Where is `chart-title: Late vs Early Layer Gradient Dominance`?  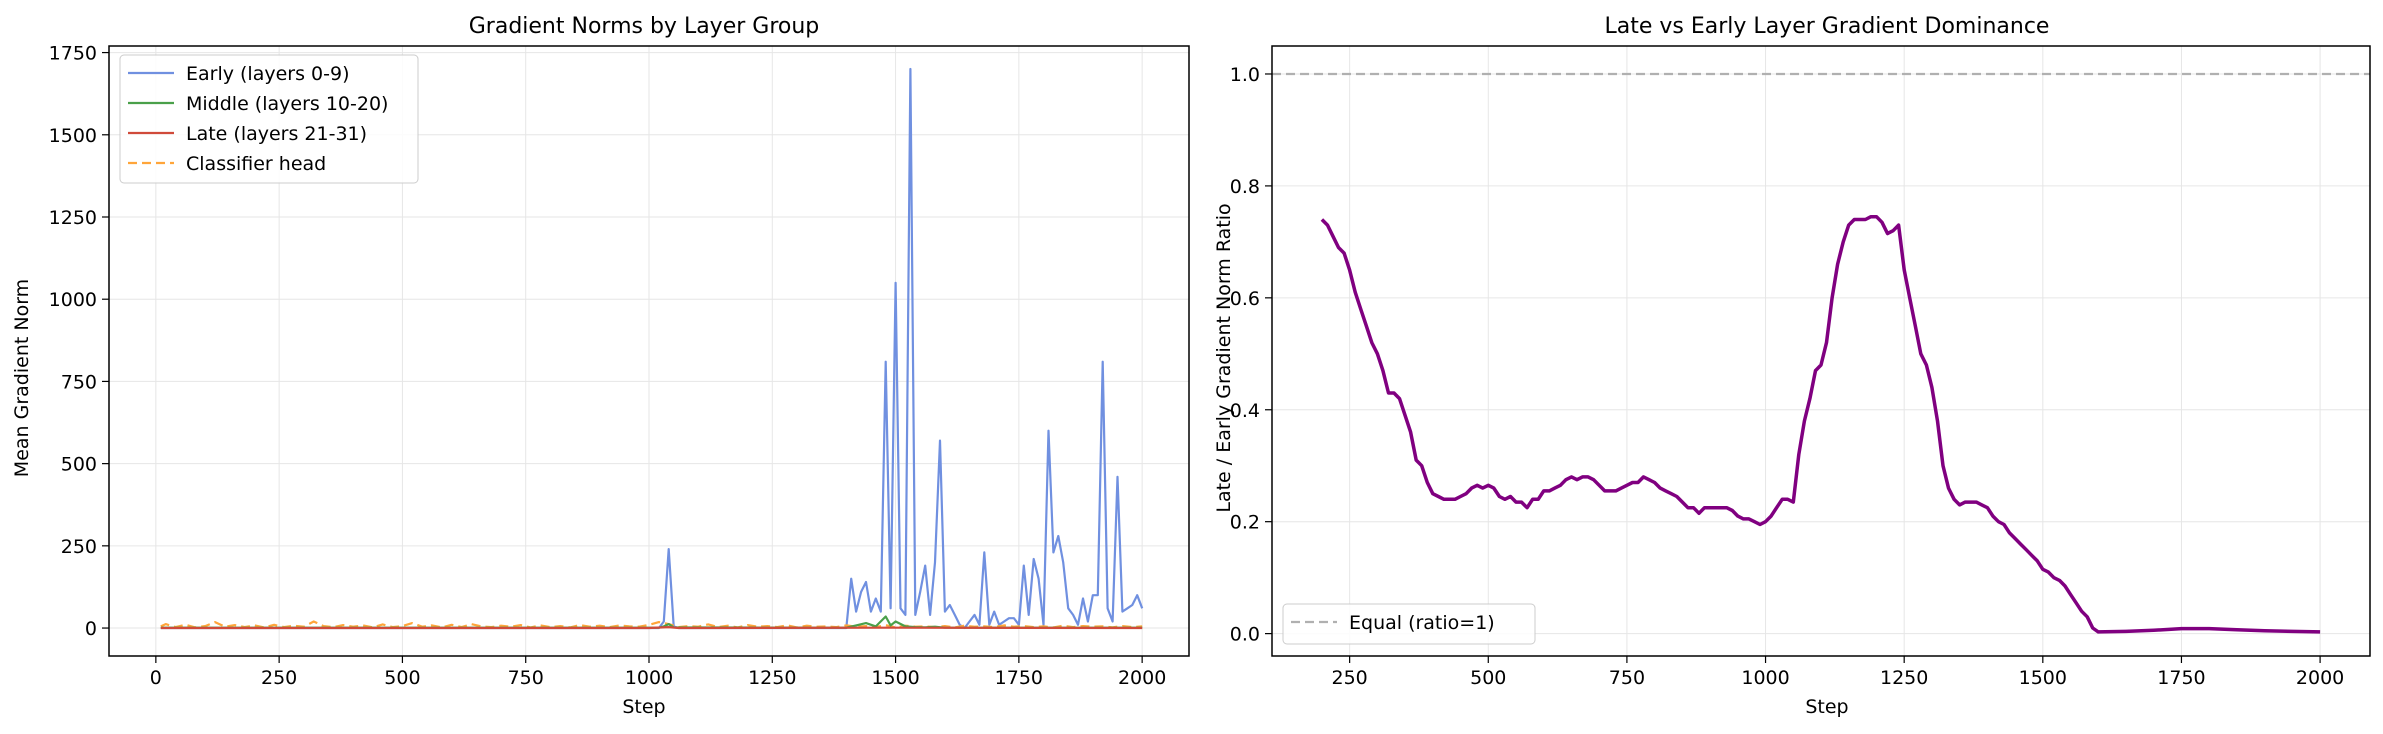
chart-title: Late vs Early Layer Gradient Dominance is located at coordinates (1827, 26).